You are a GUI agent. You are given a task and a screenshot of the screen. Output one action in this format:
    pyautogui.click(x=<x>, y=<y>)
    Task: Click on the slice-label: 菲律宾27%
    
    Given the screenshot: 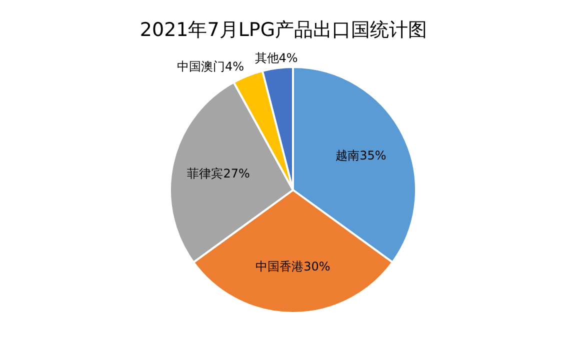 What is the action you would take?
    pyautogui.click(x=218, y=173)
    